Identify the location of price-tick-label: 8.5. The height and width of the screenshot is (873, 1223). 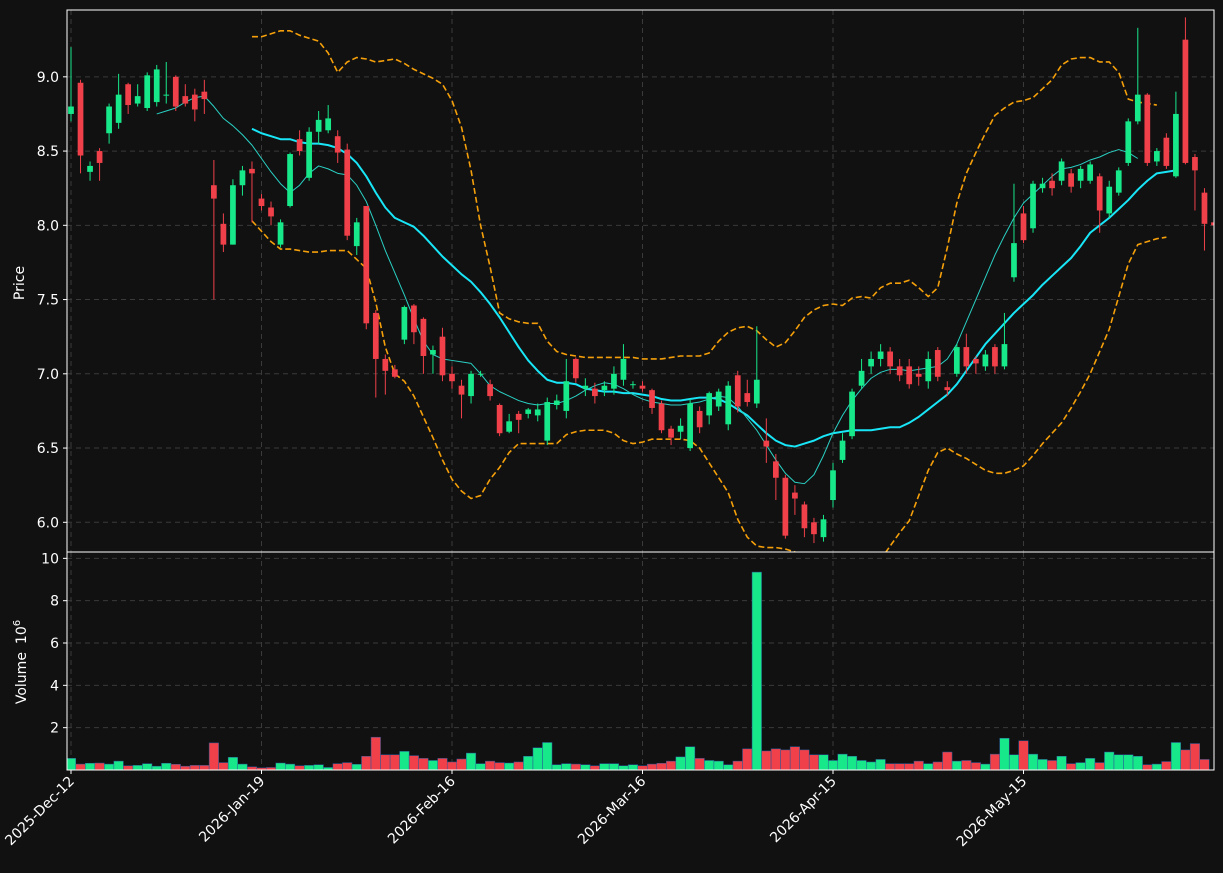
(48, 152).